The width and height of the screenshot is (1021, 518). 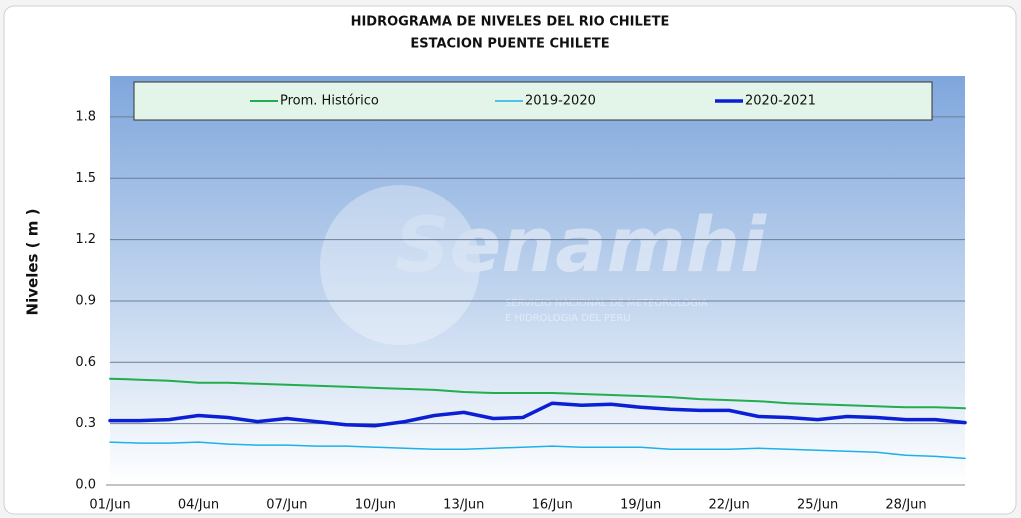 I want to click on watermark-logo, so click(x=400, y=265).